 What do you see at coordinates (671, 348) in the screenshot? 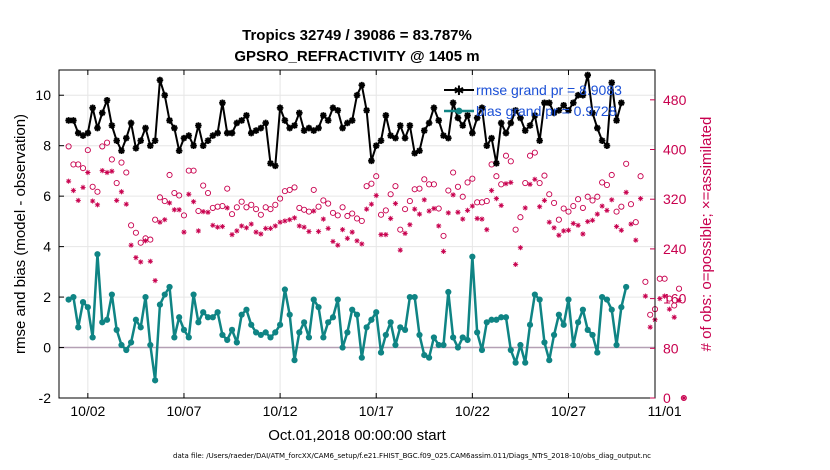
I see `y-right-tick-label: 80` at bounding box center [671, 348].